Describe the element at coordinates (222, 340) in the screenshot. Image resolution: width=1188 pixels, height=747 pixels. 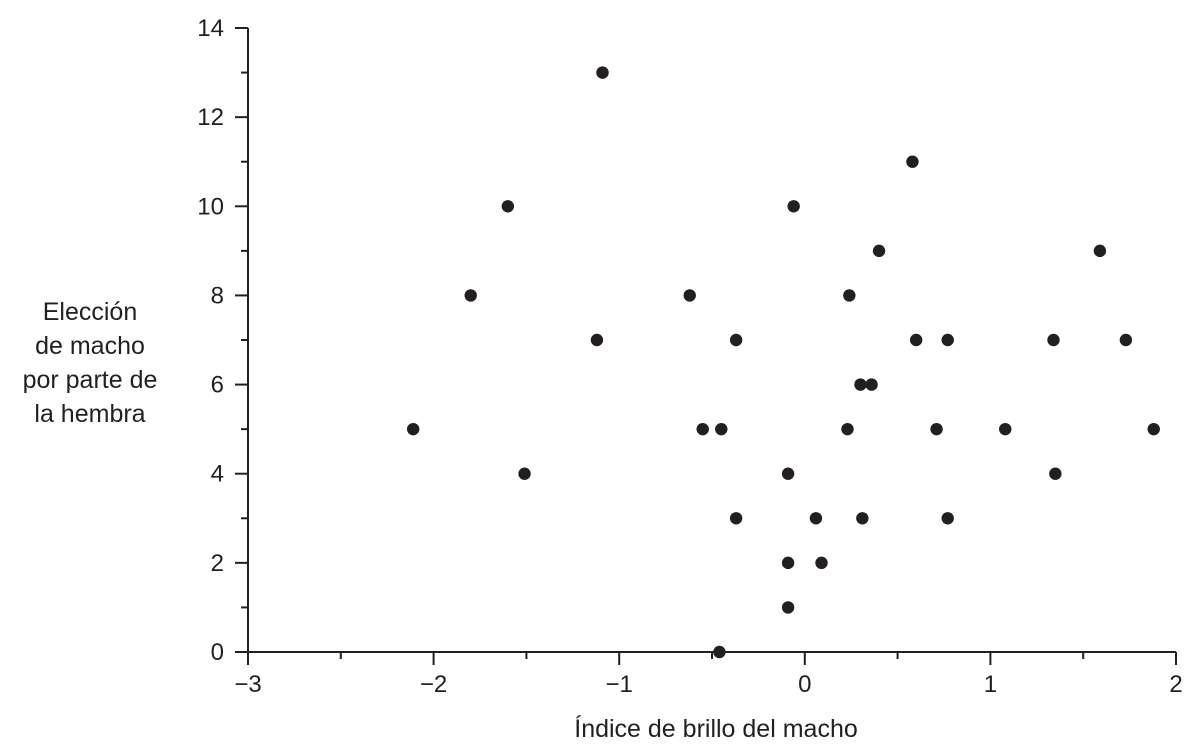
I see `y-axis-ticks: 0 2 4 6 8 10 12 14` at that location.